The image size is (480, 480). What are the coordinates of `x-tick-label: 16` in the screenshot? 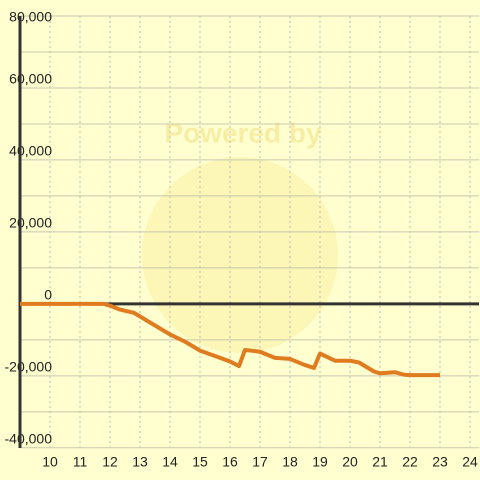 It's located at (230, 462).